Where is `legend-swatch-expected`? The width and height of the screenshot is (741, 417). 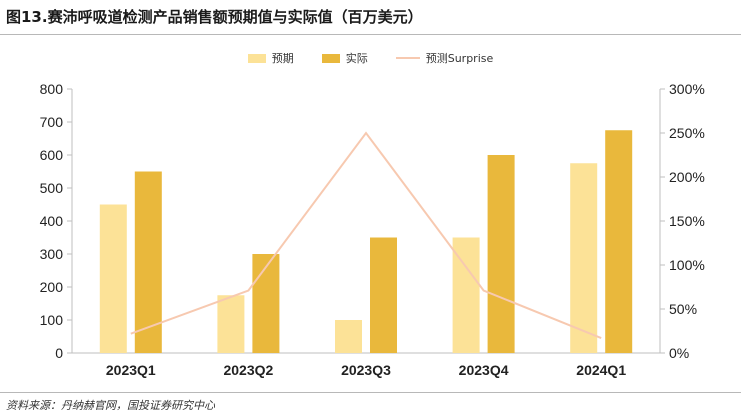
legend-swatch-expected is located at coordinates (256, 58).